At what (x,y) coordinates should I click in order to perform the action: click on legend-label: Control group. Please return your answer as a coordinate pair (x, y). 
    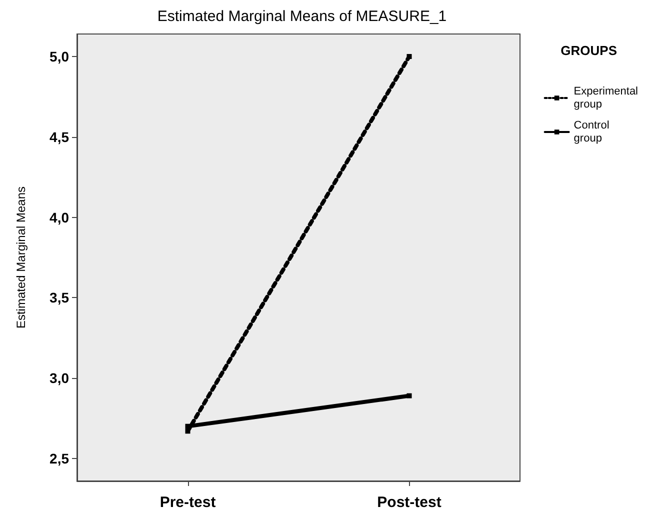
    Looking at the image, I should click on (592, 132).